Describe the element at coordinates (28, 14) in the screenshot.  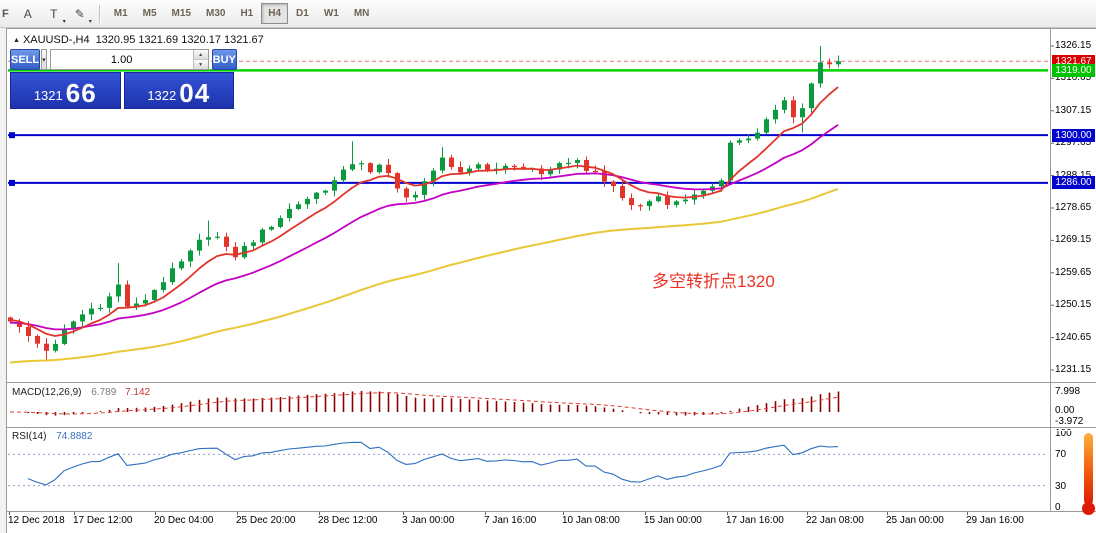
I see `annotate-text-icon: A` at that location.